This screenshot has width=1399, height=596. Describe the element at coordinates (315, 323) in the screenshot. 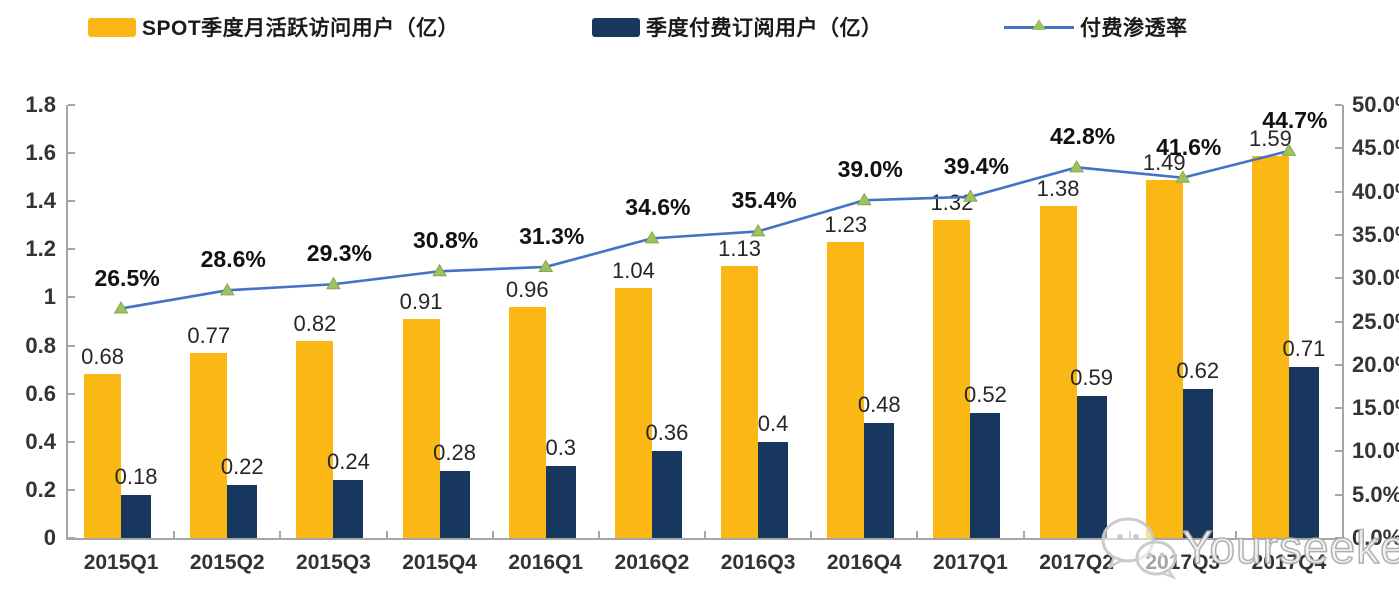

I see `mau-value-label: 0.82` at that location.